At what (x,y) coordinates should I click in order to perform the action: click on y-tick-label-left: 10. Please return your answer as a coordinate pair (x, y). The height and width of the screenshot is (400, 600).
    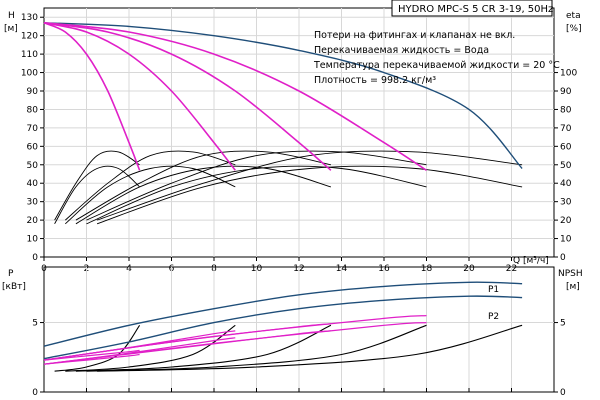
    Looking at the image, I should click on (33, 240).